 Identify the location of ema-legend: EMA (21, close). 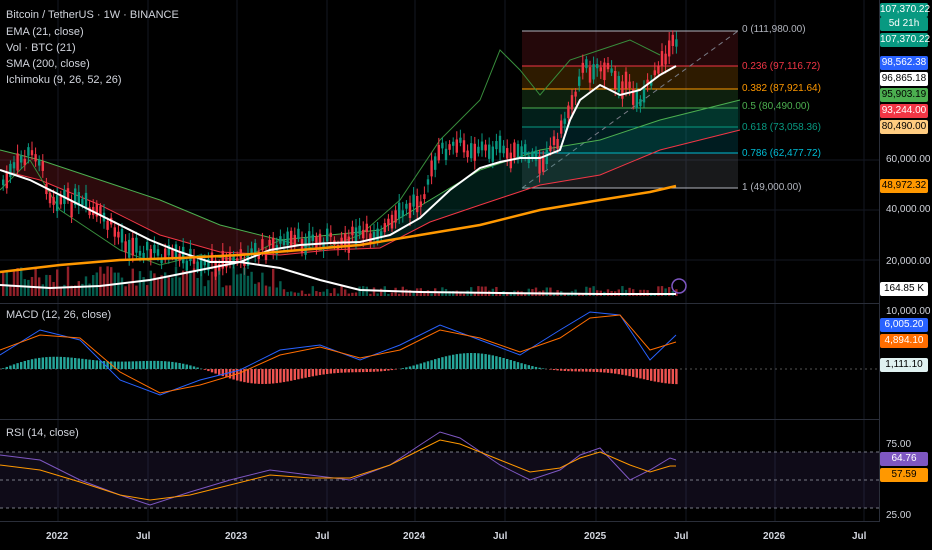
(45, 32).